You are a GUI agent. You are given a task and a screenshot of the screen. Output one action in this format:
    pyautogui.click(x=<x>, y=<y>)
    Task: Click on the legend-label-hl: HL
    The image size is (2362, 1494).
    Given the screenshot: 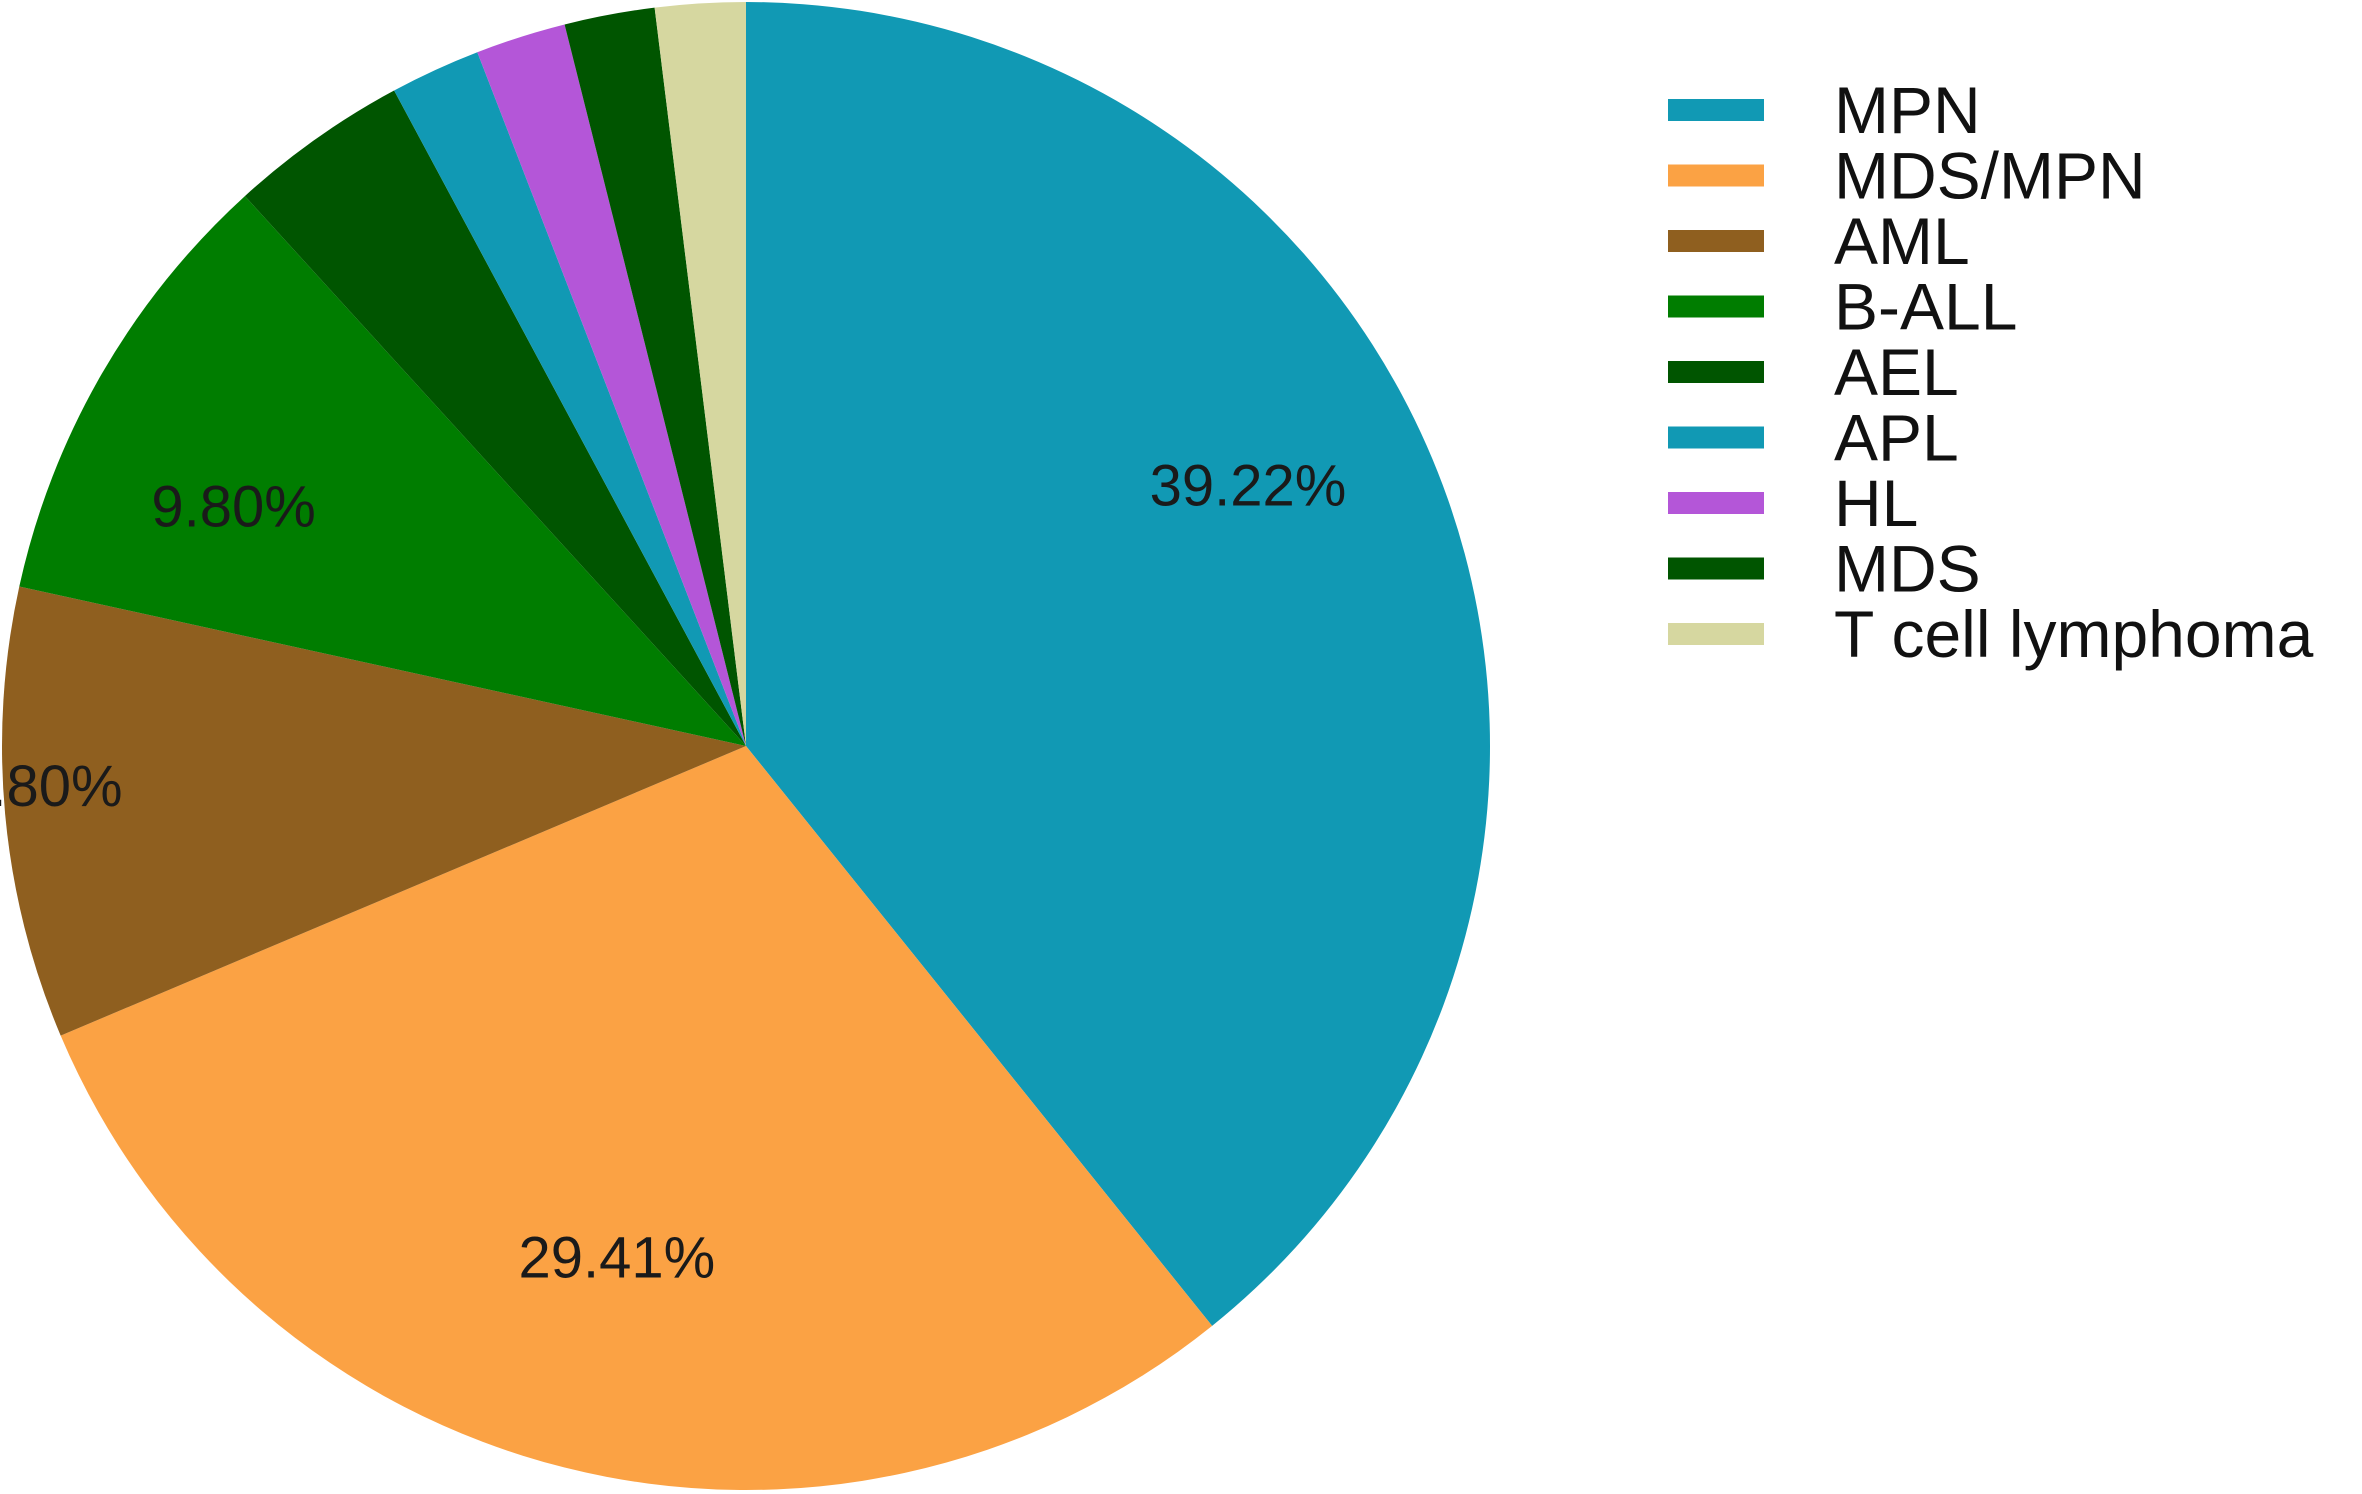 What is the action you would take?
    pyautogui.click(x=1876, y=503)
    